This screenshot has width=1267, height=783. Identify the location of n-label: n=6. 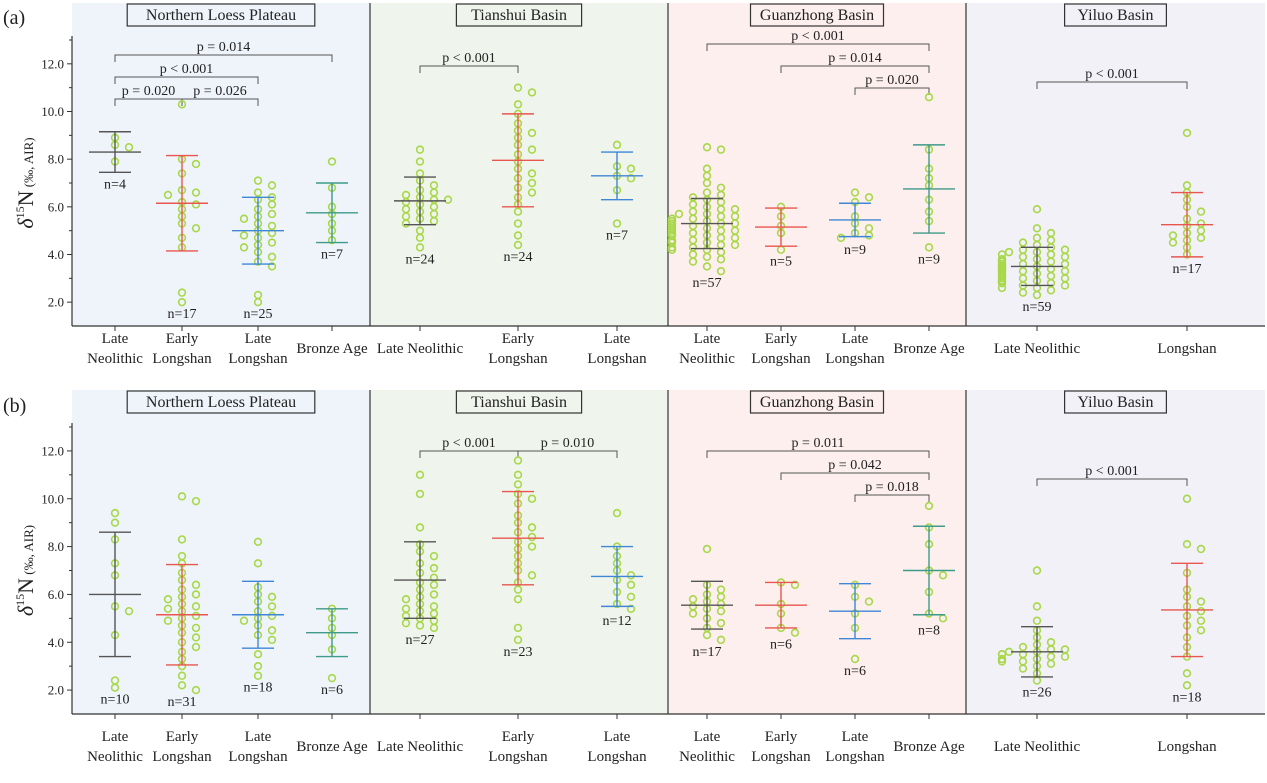
(781, 645).